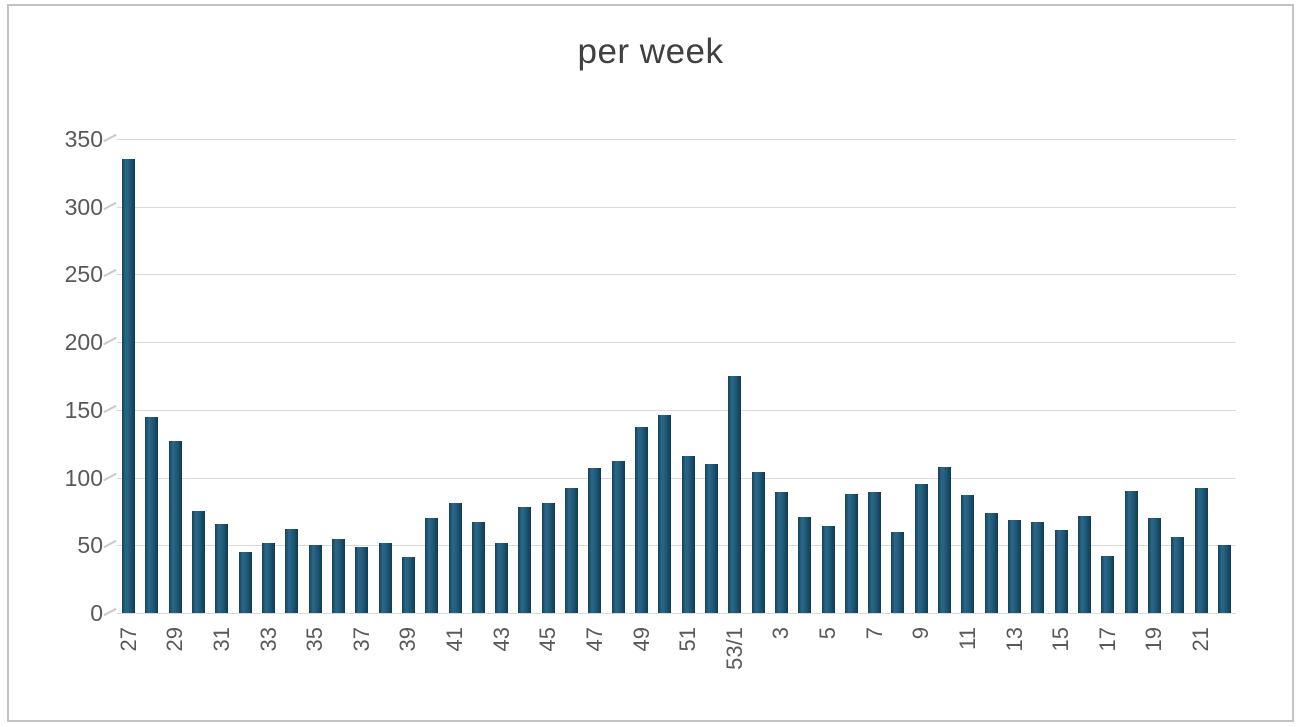 This screenshot has height=727, width=1299. Describe the element at coordinates (1201, 639) in the screenshot. I see `x-axis-tick-label: 21` at that location.